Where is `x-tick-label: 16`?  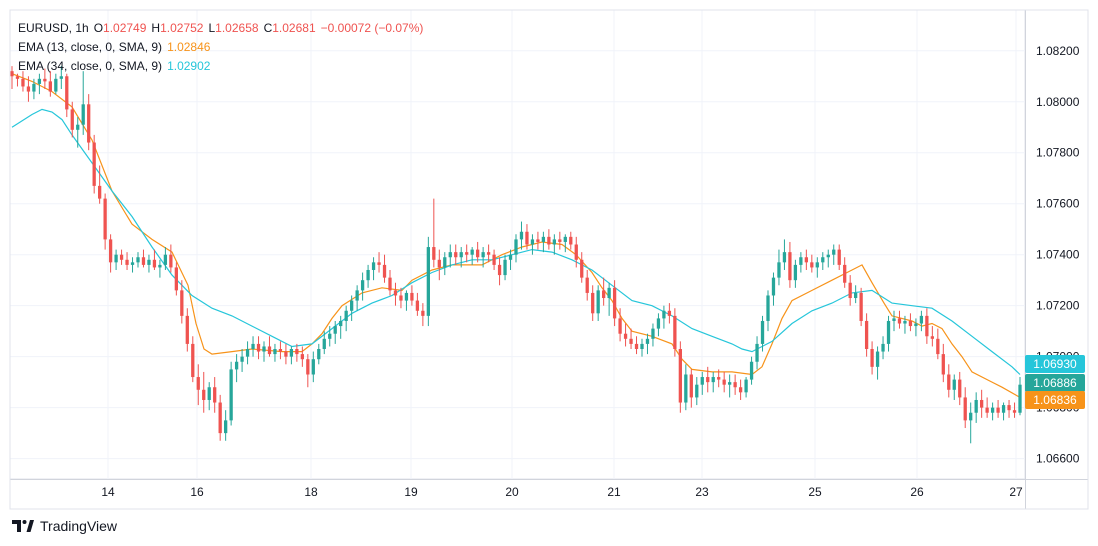 x-tick-label: 16 is located at coordinates (197, 492).